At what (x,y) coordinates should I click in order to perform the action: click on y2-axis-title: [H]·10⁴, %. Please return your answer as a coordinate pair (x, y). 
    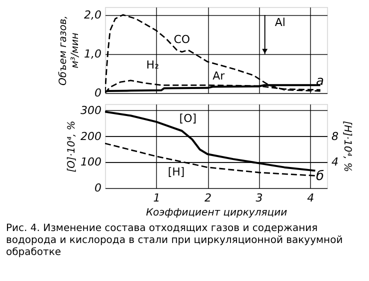
    Looking at the image, I should click on (347, 146).